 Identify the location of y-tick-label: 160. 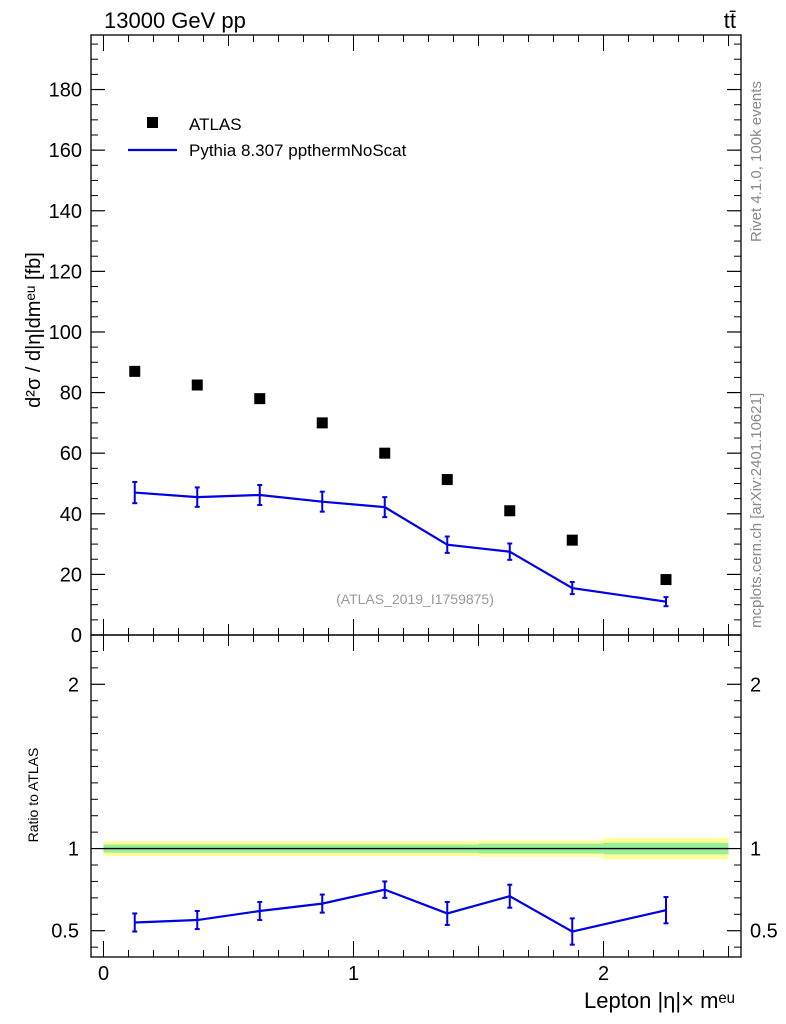
(65, 151).